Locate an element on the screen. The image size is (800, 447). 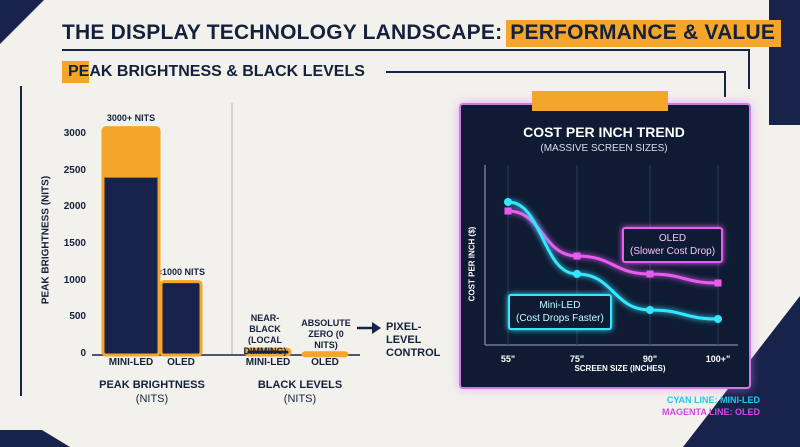
page-title-main: THE DISPLAY TECHNOLOGY LANDSCAPE: is located at coordinates (282, 32).